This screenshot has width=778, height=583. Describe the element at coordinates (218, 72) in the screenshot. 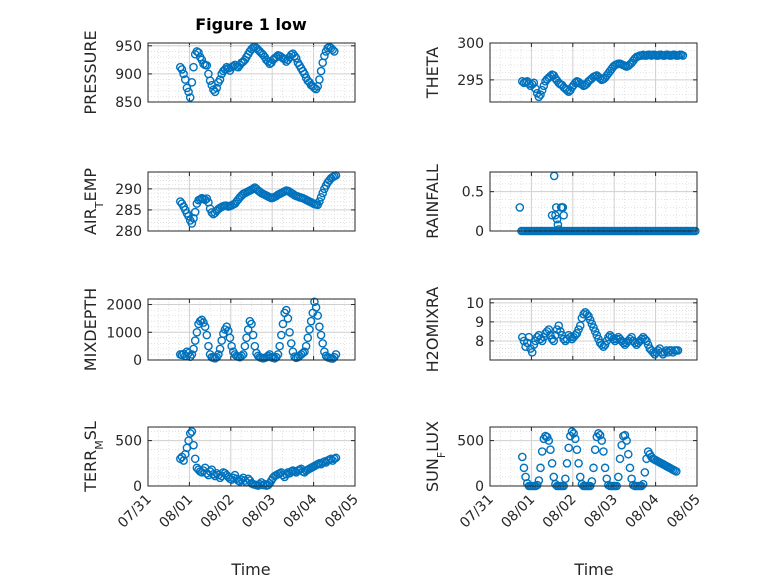

I see `subplot-pressure: 850 900 950 PRESSURE` at that location.